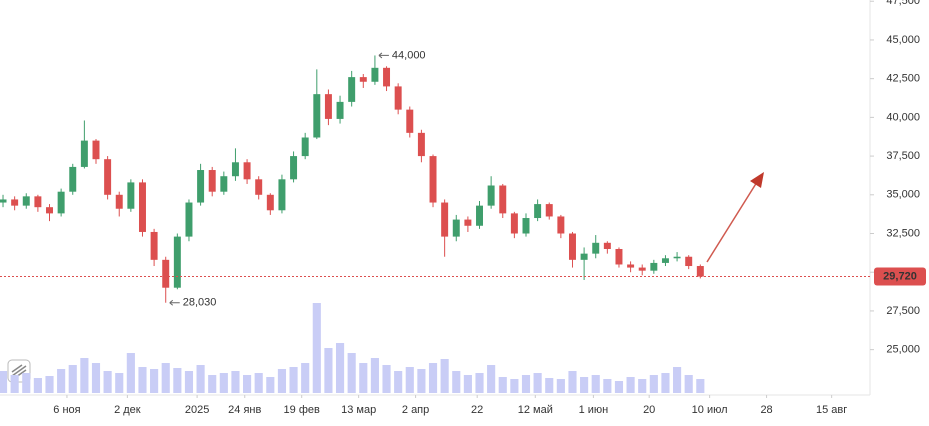  What do you see at coordinates (594, 410) in the screenshot?
I see `x-tick-label: 1 июн` at bounding box center [594, 410].